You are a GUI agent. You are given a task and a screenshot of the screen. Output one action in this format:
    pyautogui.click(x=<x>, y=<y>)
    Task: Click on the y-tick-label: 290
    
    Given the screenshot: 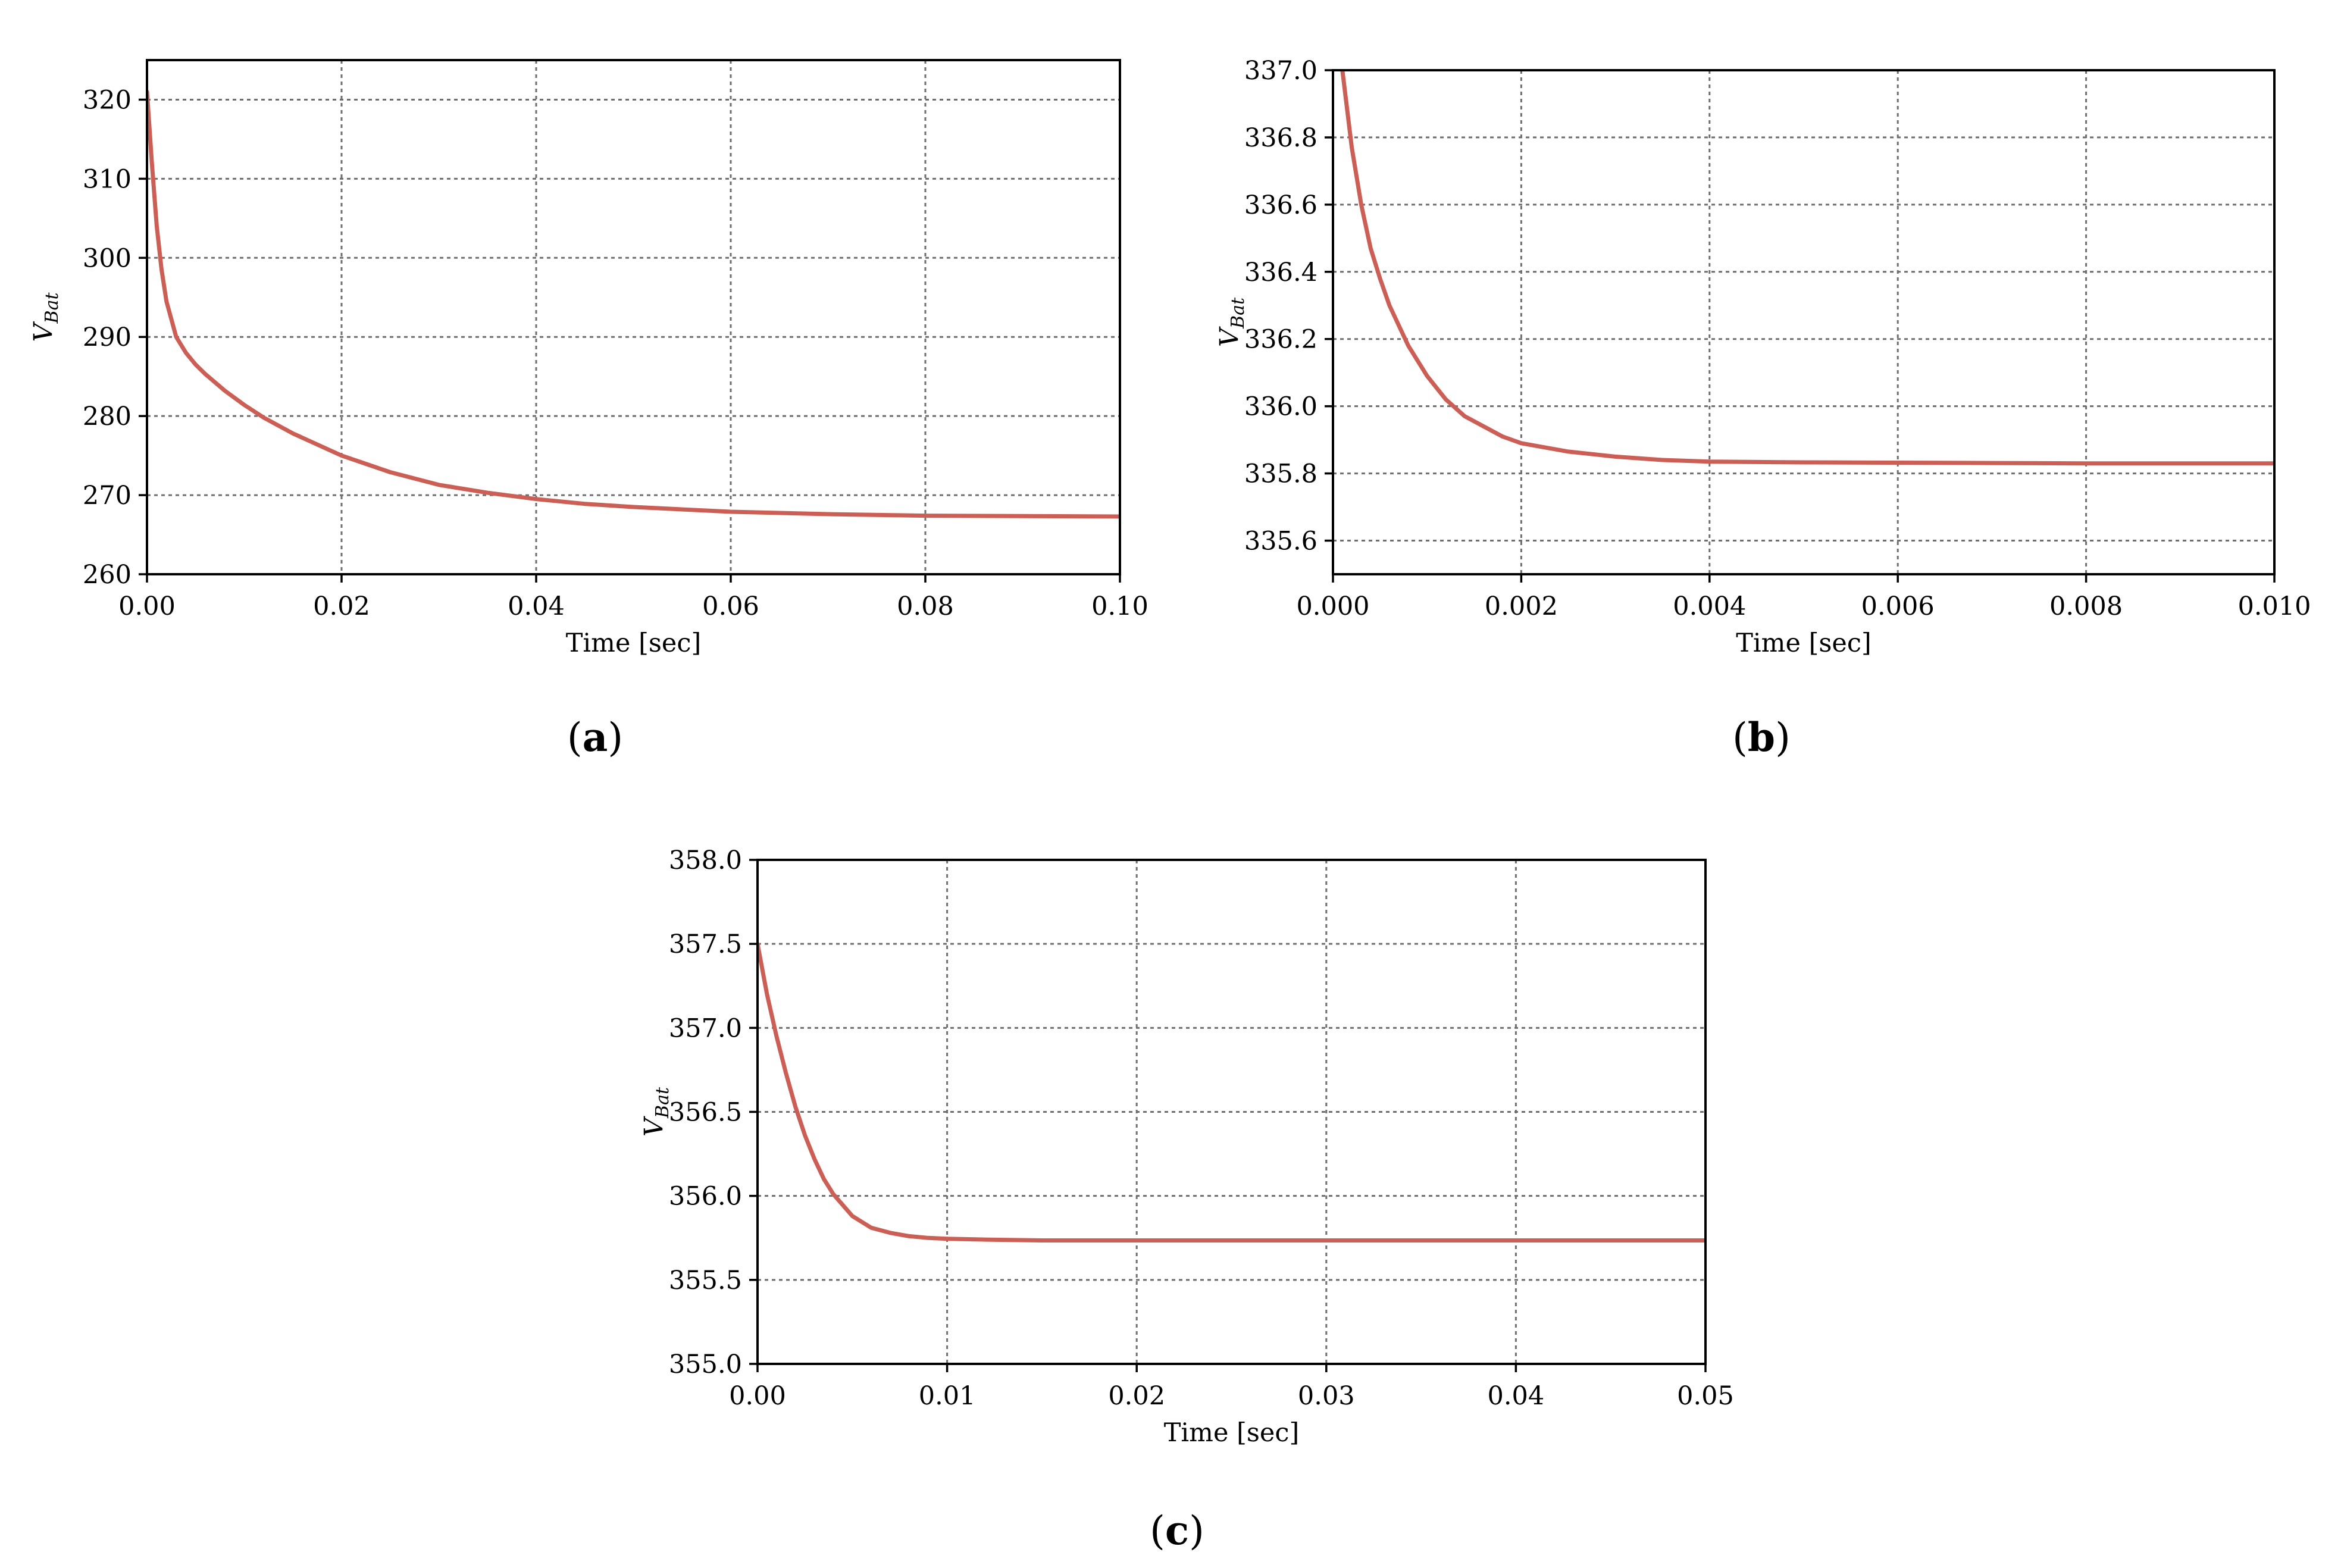 What is the action you would take?
    pyautogui.click(x=107, y=337)
    